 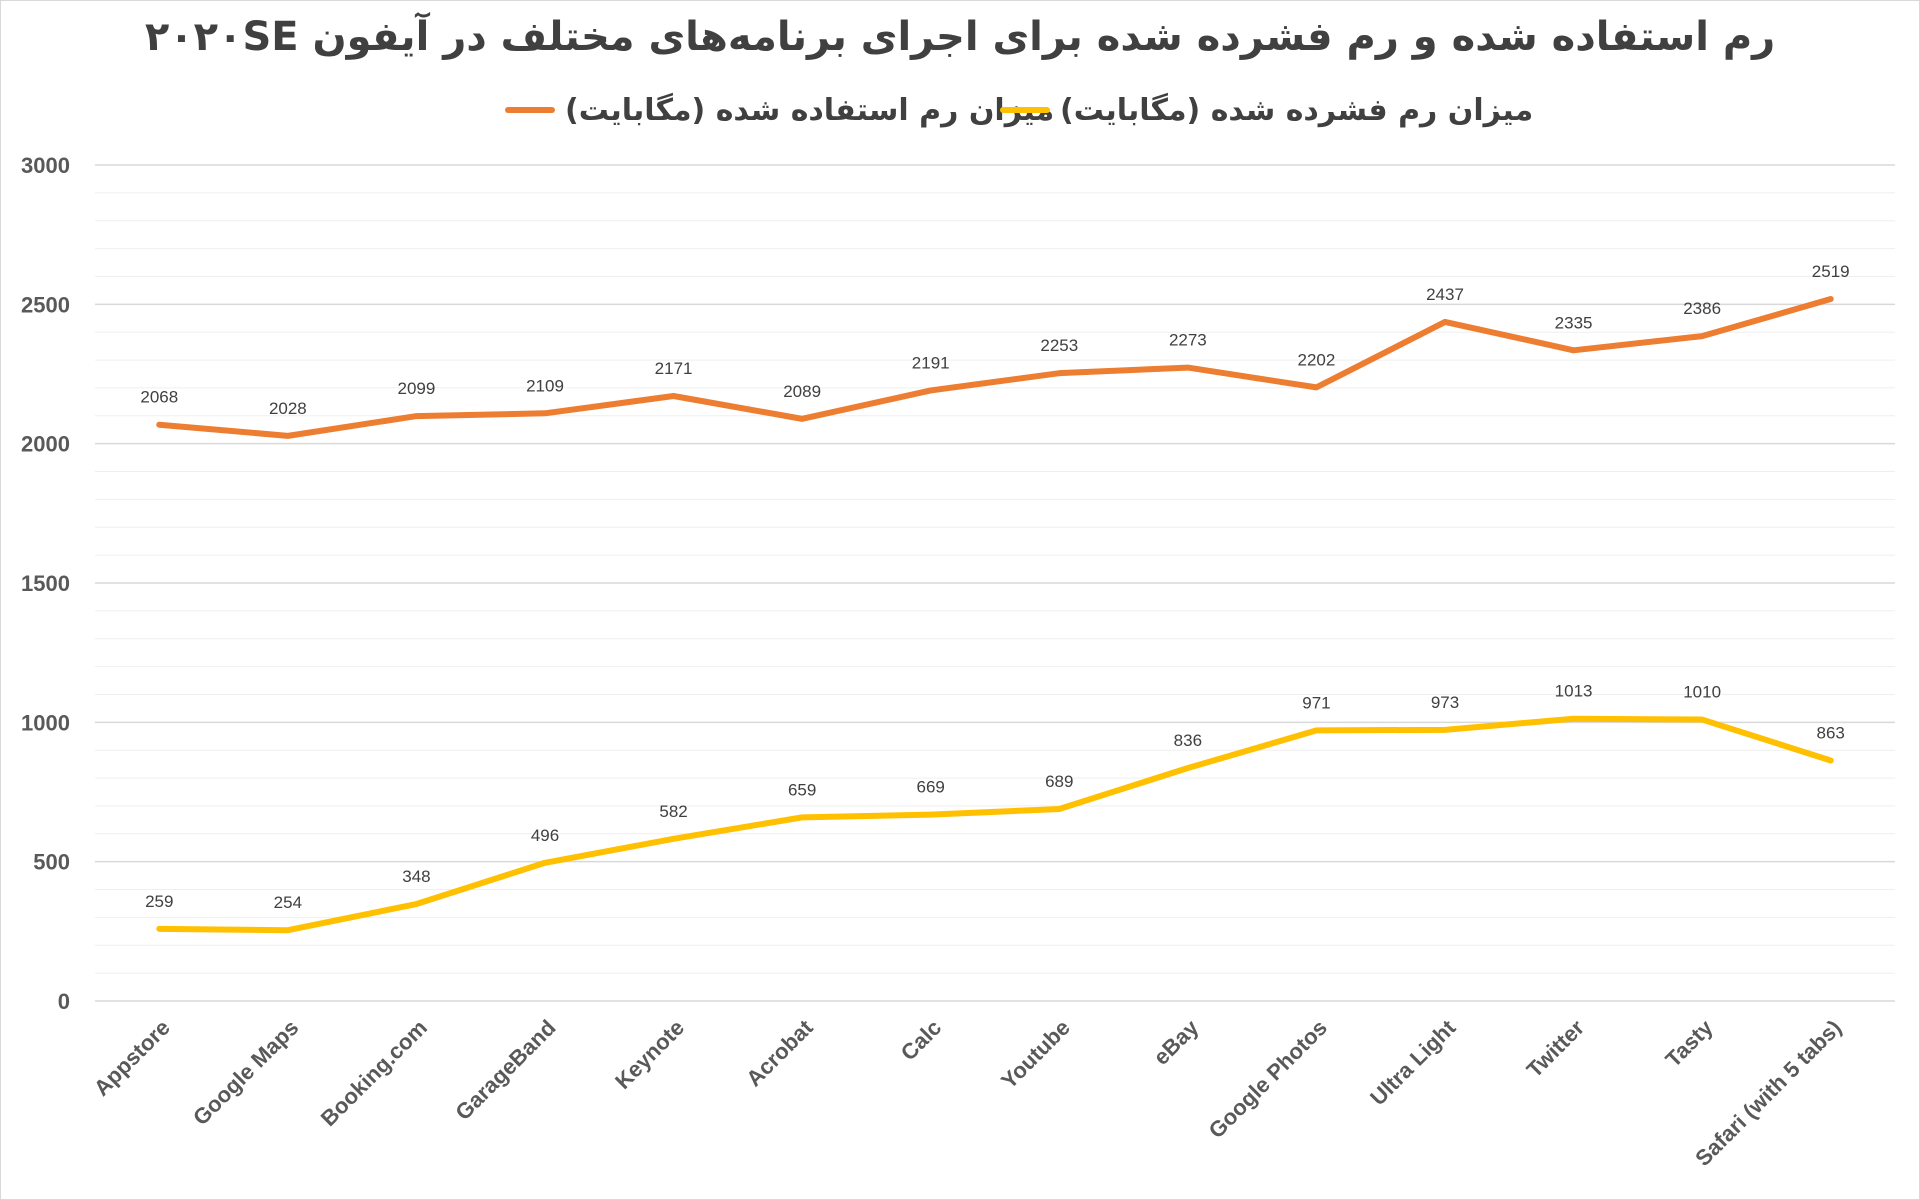 What do you see at coordinates (245, 1072) in the screenshot?
I see `x-tick-label: Google Maps` at bounding box center [245, 1072].